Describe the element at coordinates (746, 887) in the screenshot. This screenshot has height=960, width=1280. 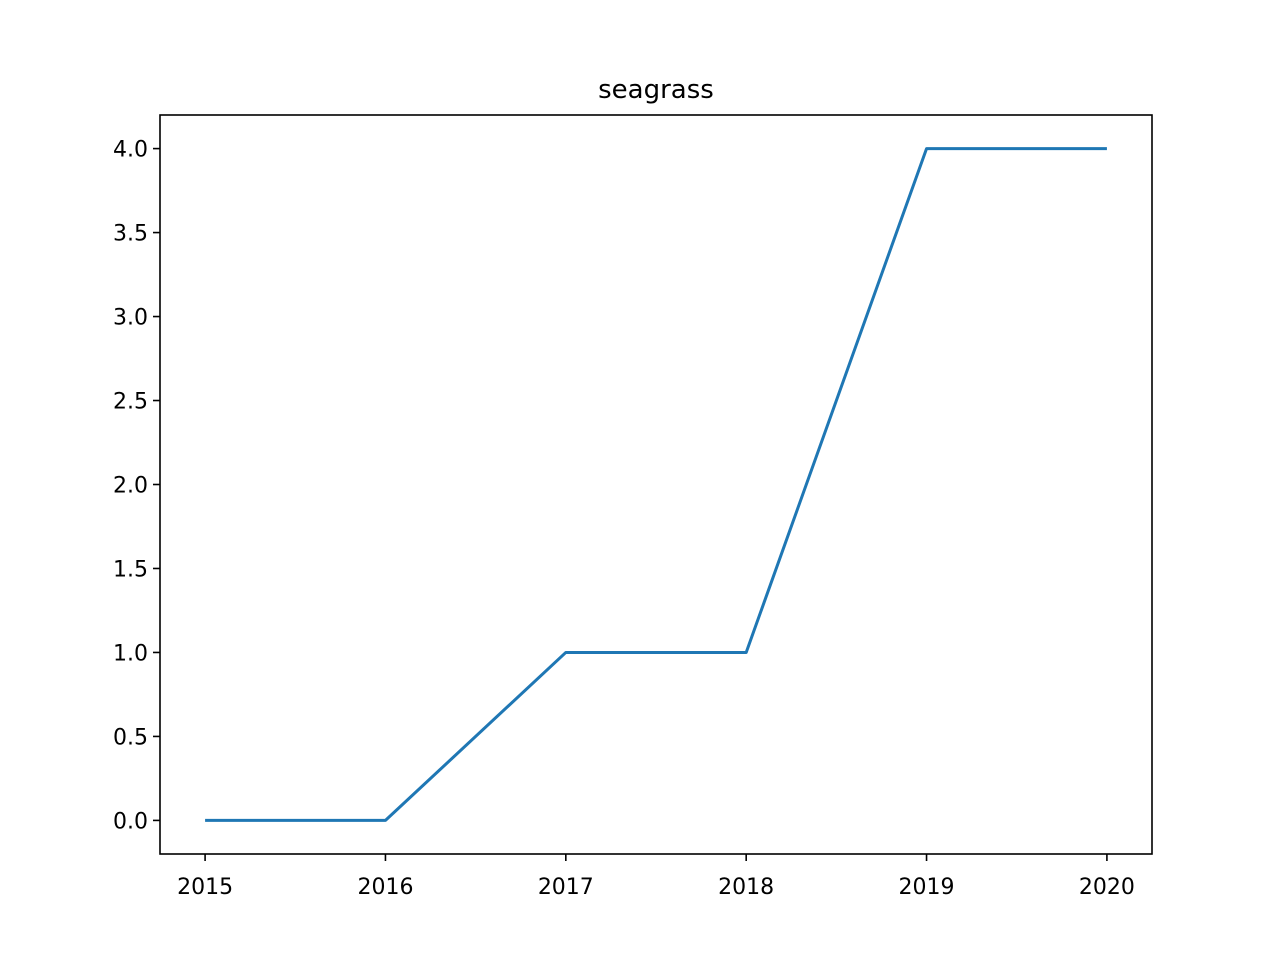
I see `x-tick-label: 2018` at that location.